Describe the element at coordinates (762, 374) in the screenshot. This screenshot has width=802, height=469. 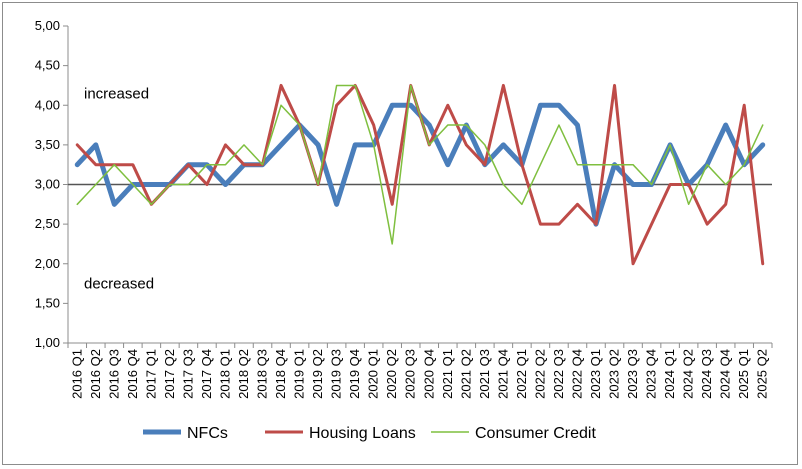
I see `x-tick-label: 2025 Q2` at that location.